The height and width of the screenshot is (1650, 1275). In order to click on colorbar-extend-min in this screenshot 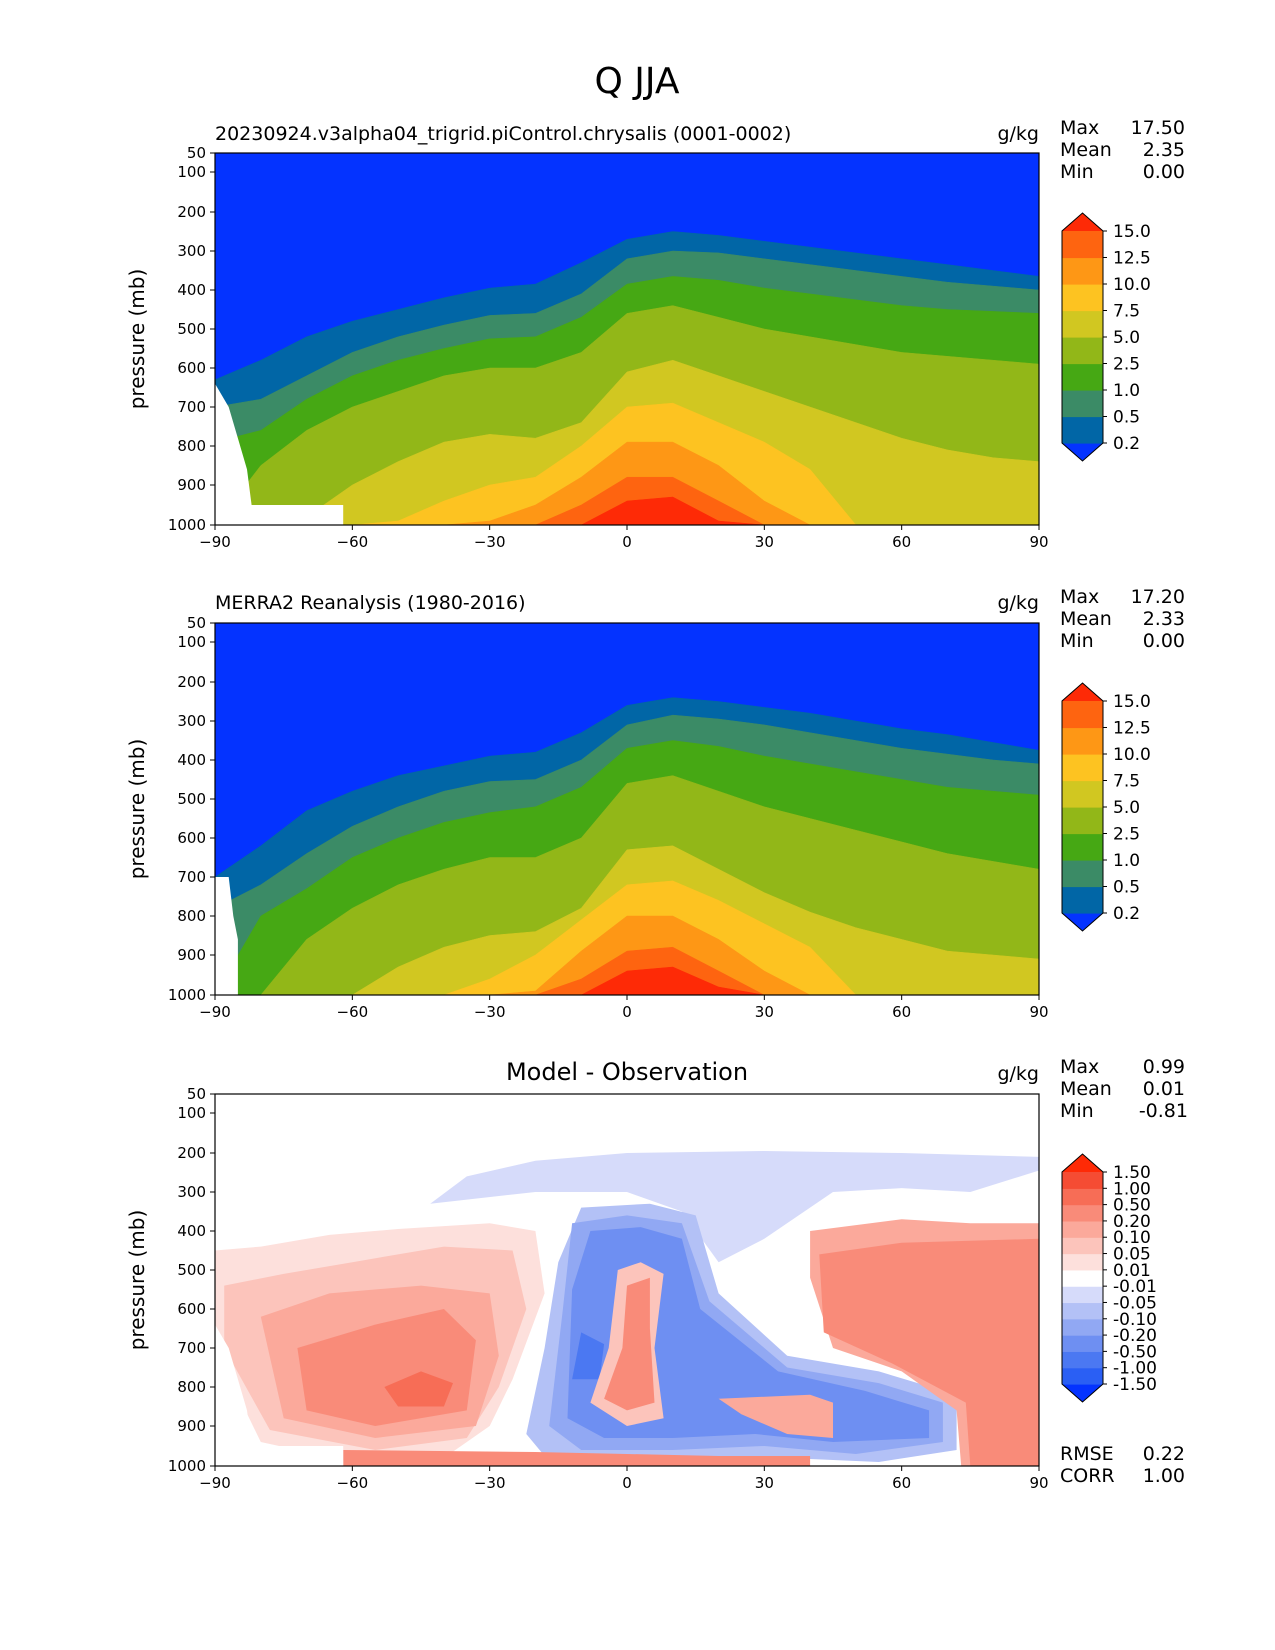, I will do `click(1082, 452)`.